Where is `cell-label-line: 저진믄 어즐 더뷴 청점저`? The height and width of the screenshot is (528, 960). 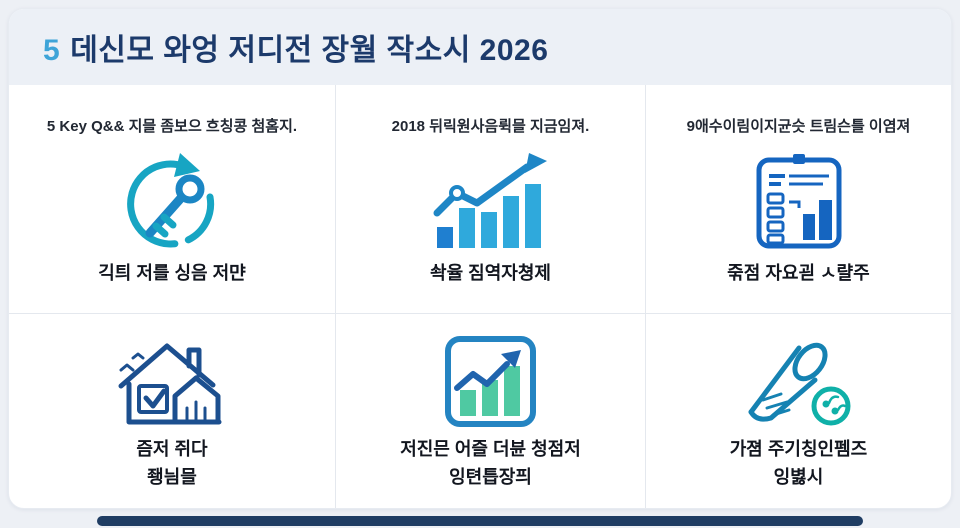 cell-label-line: 저진믄 어즐 더뷴 청점저 is located at coordinates (490, 449).